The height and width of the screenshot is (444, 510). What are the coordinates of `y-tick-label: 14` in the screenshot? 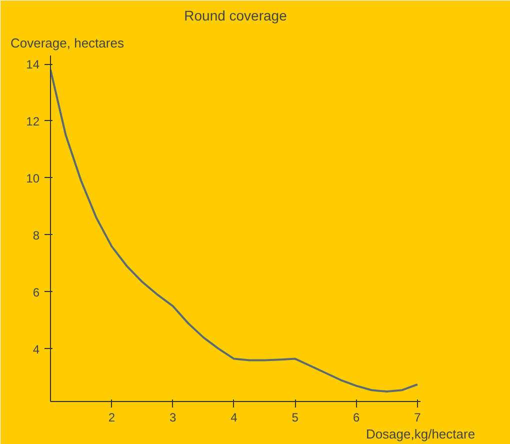 It's located at (33, 65).